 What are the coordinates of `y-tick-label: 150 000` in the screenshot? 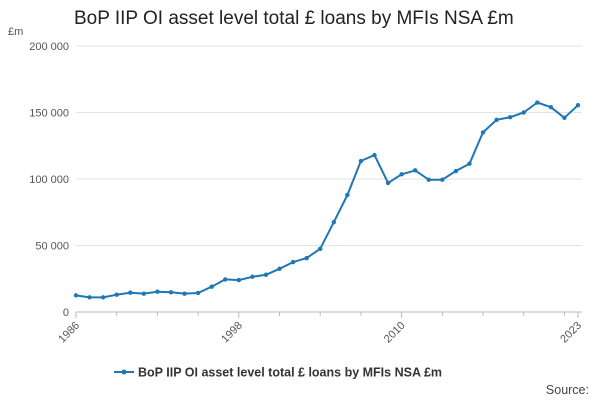 It's located at (49, 114).